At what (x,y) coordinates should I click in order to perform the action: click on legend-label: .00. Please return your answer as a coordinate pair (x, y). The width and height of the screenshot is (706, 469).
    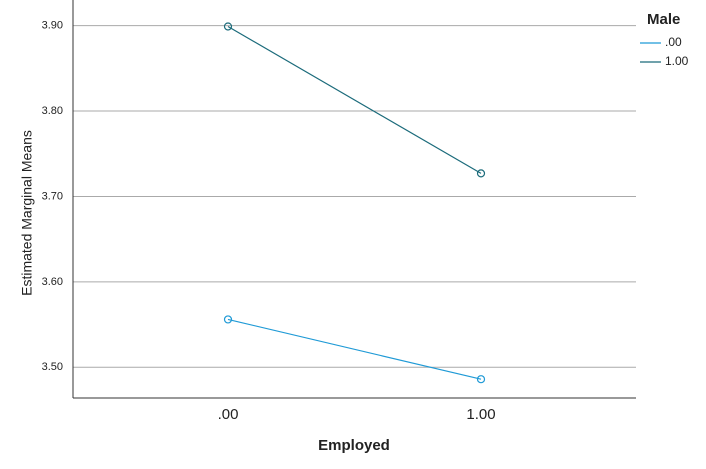
    Looking at the image, I should click on (673, 42).